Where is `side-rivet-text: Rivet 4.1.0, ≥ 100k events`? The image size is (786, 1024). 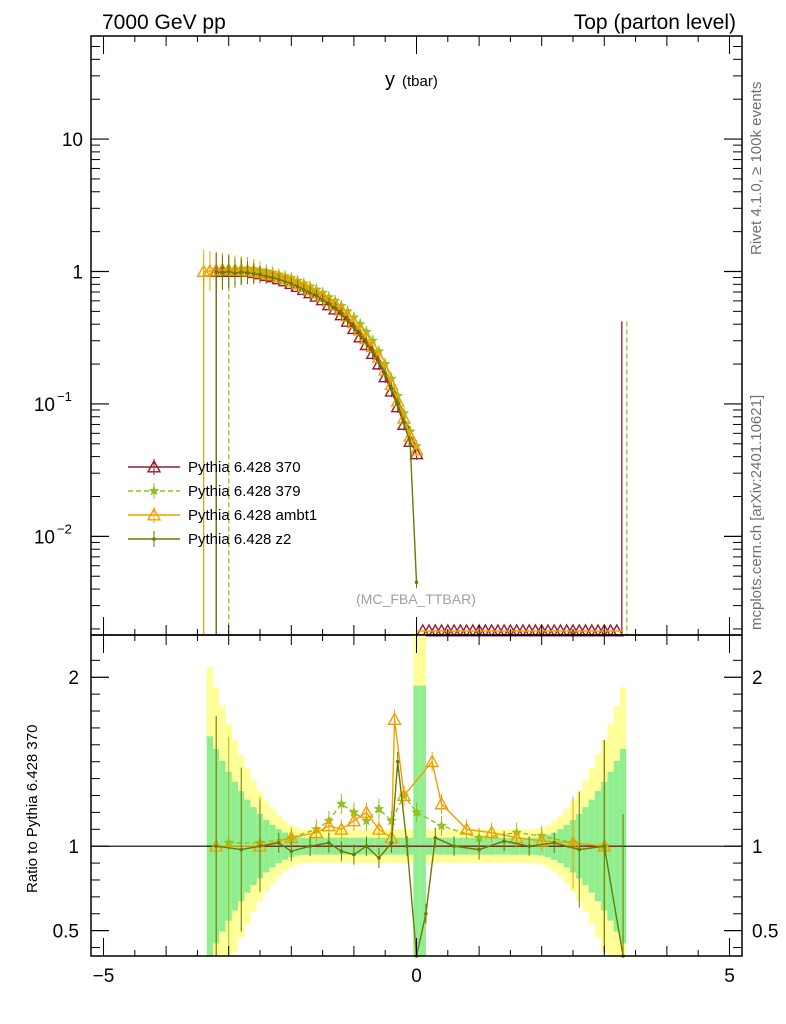
side-rivet-text: Rivet 4.1.0, ≥ 100k events is located at coordinates (756, 168).